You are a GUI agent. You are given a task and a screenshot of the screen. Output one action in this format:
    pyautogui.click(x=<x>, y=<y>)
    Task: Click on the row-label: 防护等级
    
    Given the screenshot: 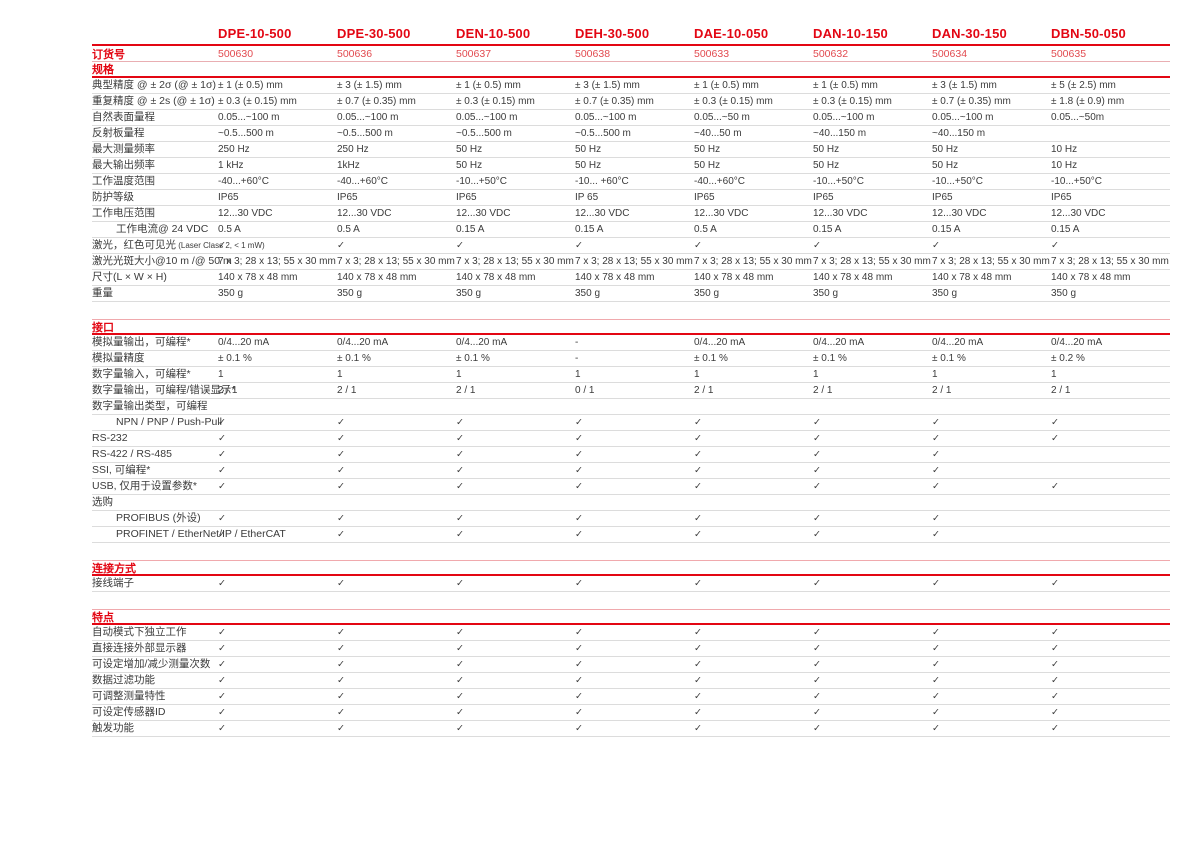 What is the action you would take?
    pyautogui.click(x=113, y=197)
    